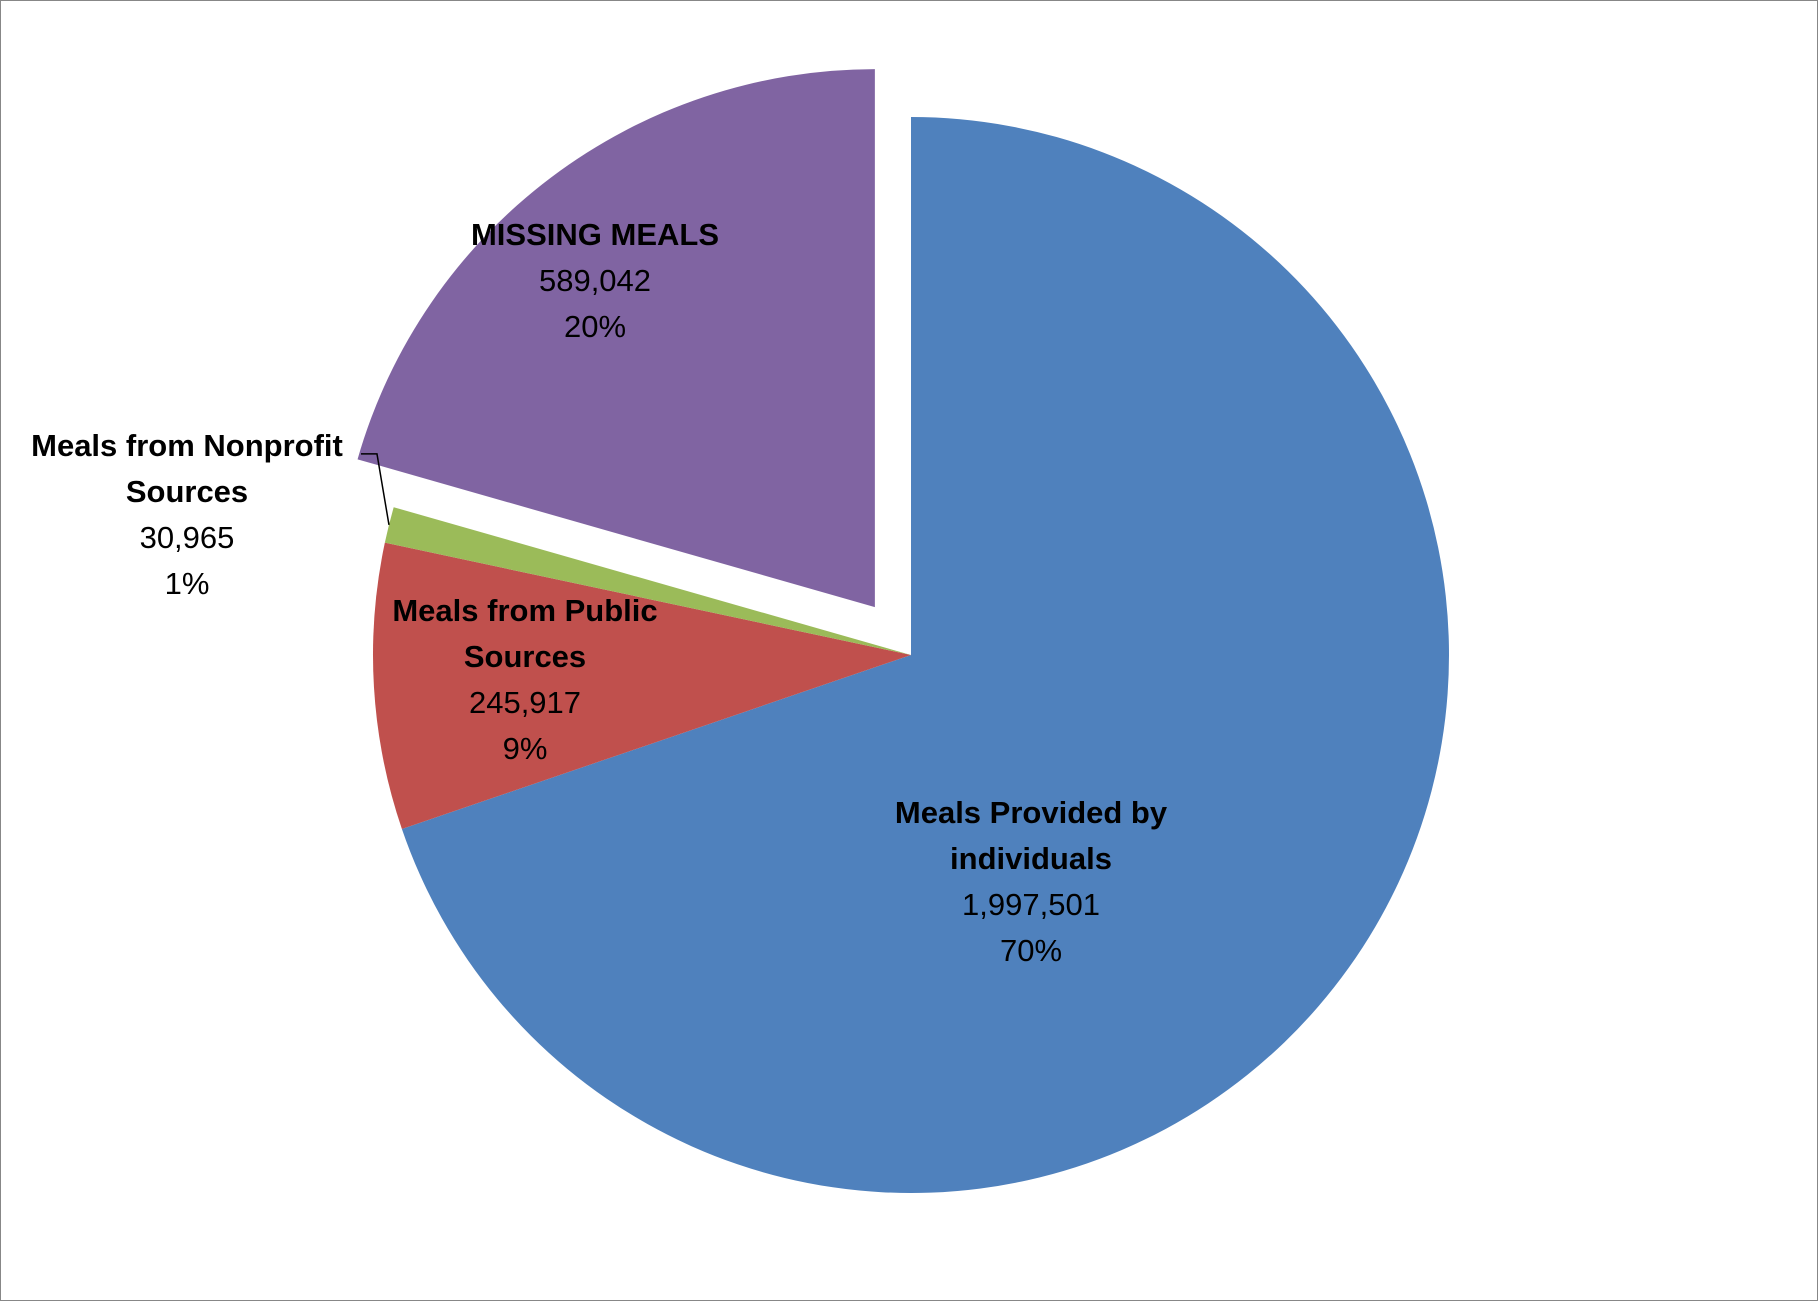 The width and height of the screenshot is (1818, 1302). I want to click on data-label-missing-meals: MISSING MEALS 589,042 20%, so click(595, 280).